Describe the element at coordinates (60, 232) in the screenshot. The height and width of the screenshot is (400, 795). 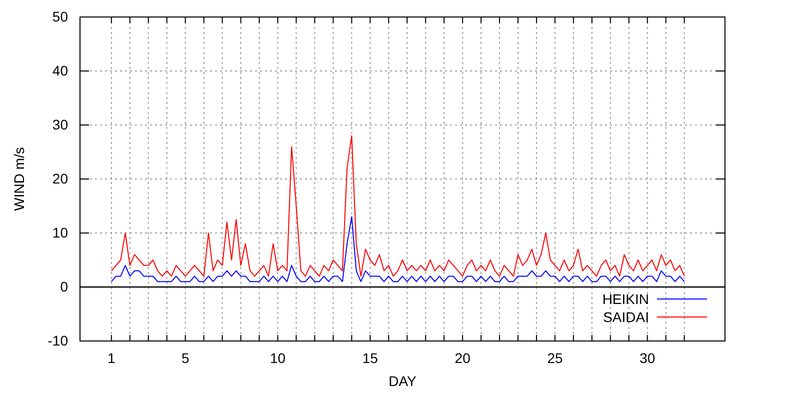
I see `y-tick-label: 10` at that location.